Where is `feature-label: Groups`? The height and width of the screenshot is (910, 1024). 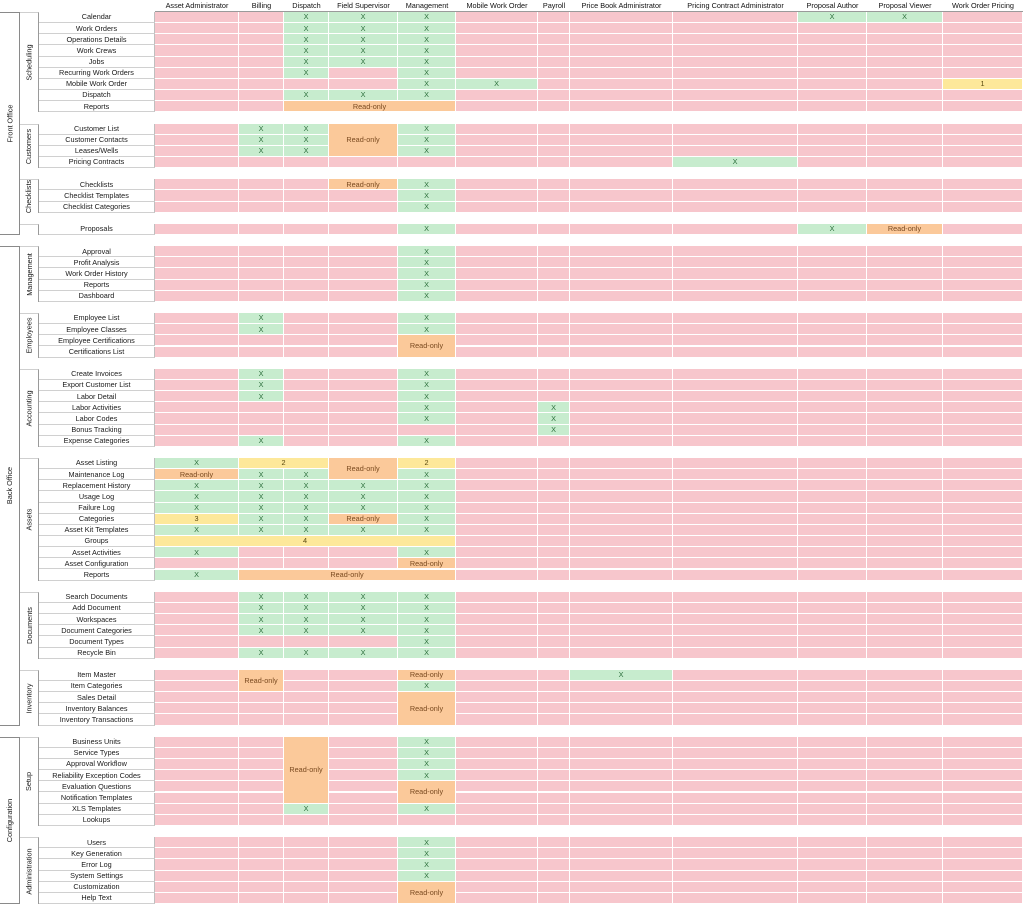
feature-label: Groups is located at coordinates (97, 542).